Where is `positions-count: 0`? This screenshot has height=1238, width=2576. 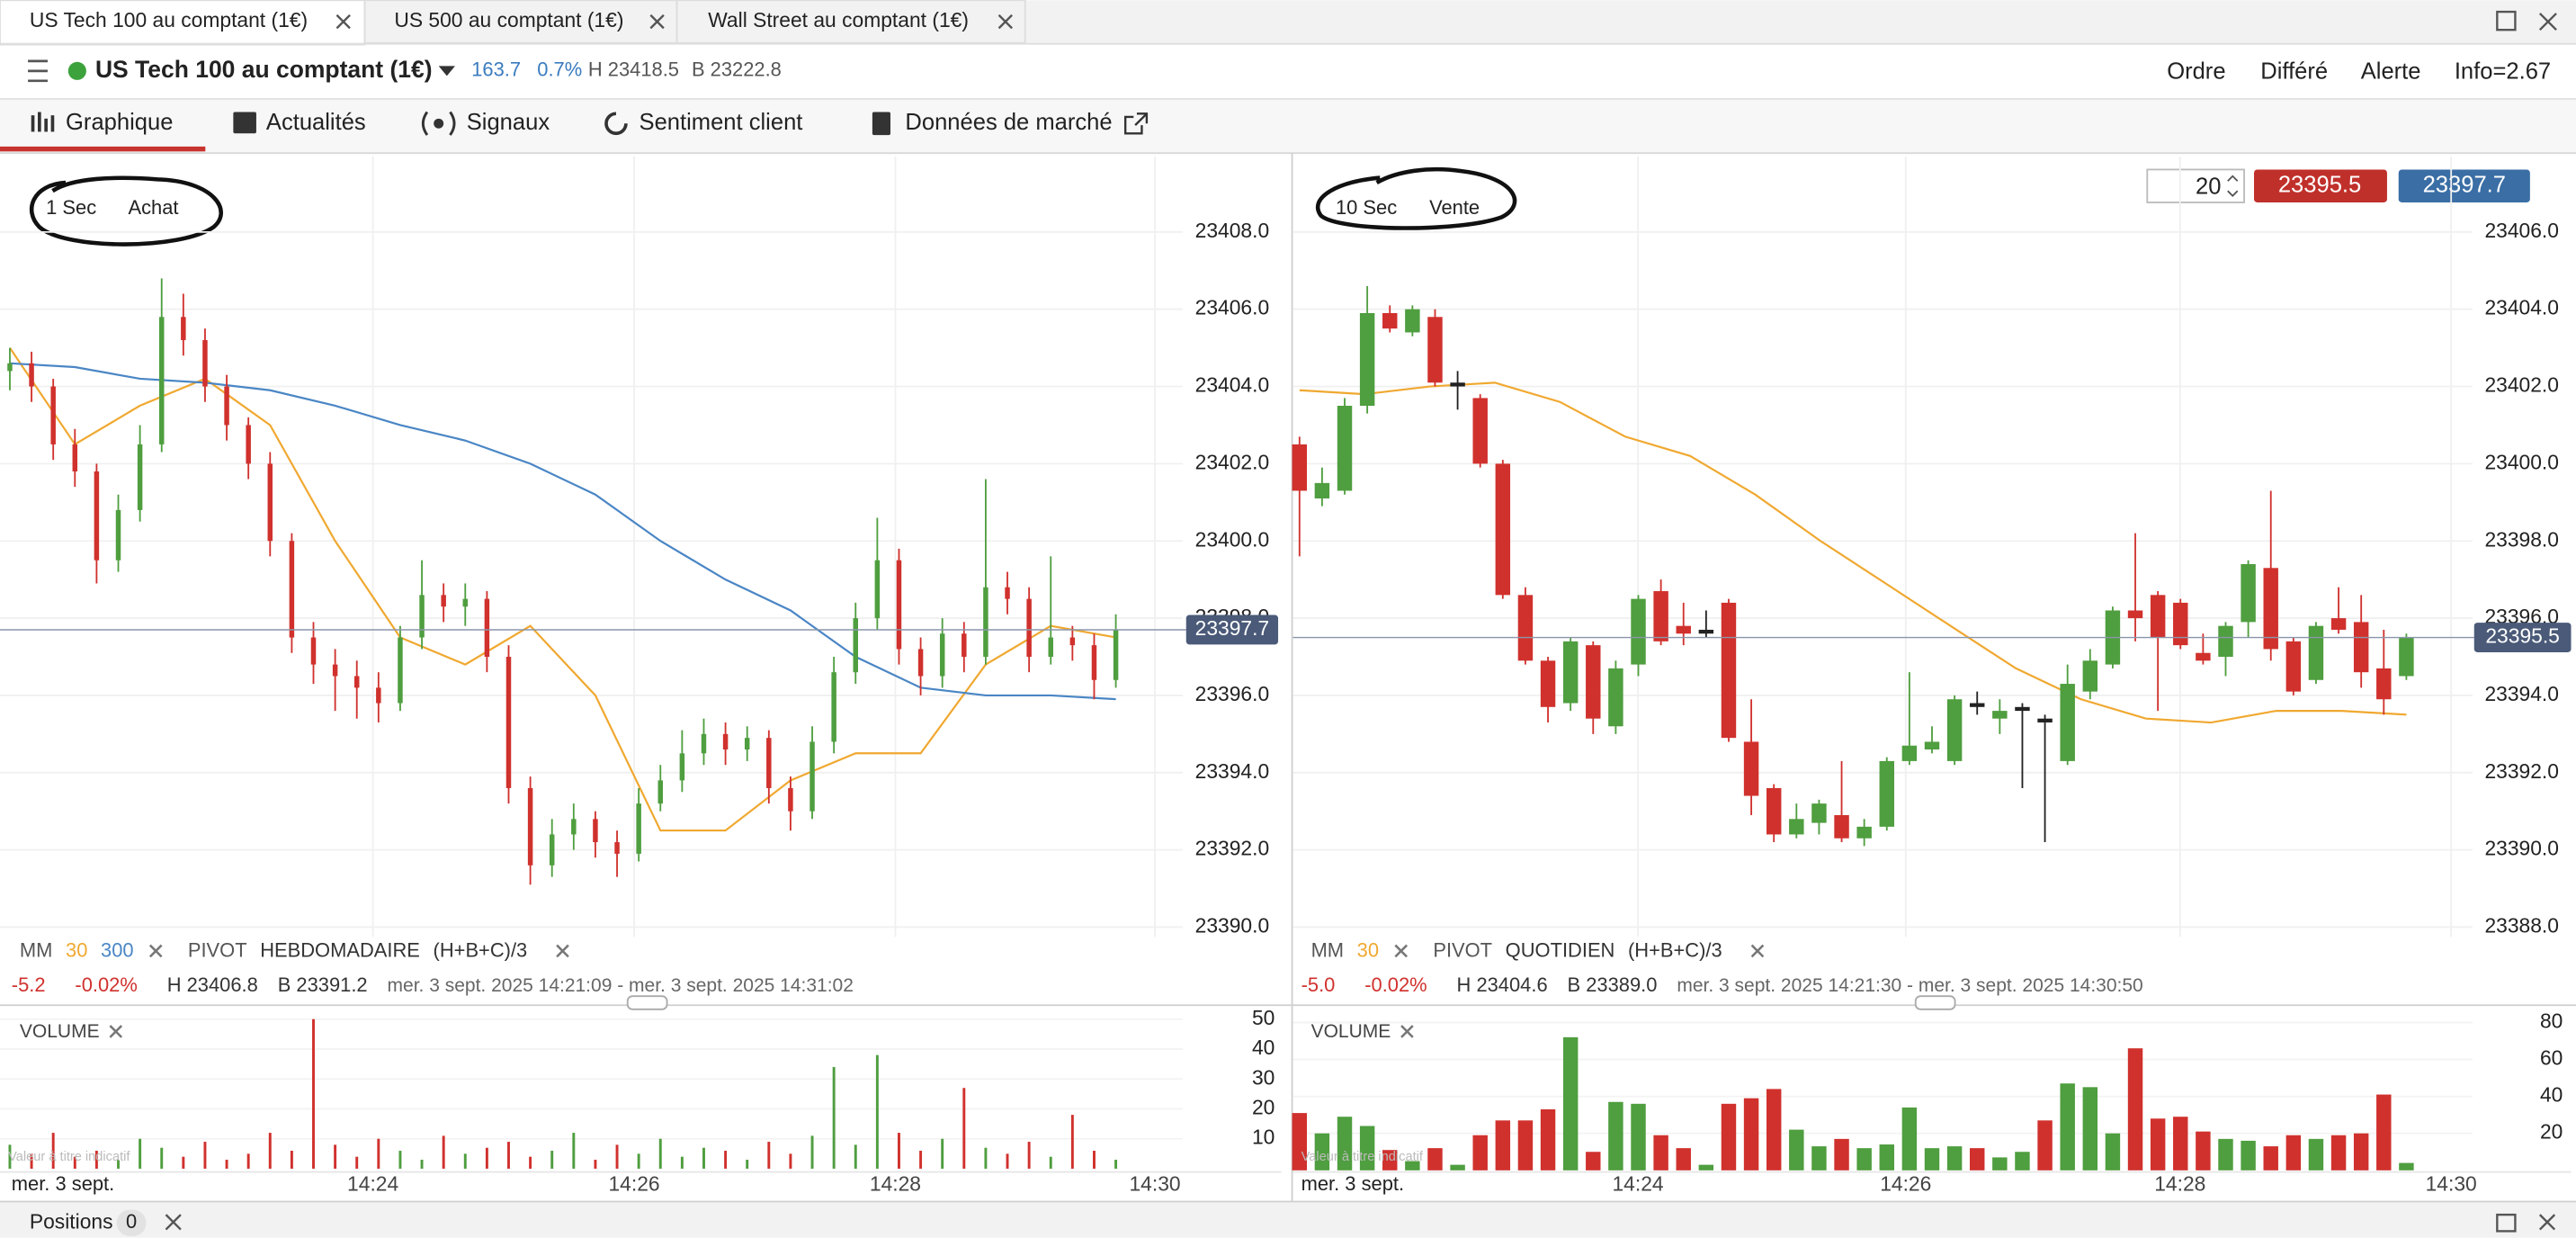 positions-count: 0 is located at coordinates (131, 1221).